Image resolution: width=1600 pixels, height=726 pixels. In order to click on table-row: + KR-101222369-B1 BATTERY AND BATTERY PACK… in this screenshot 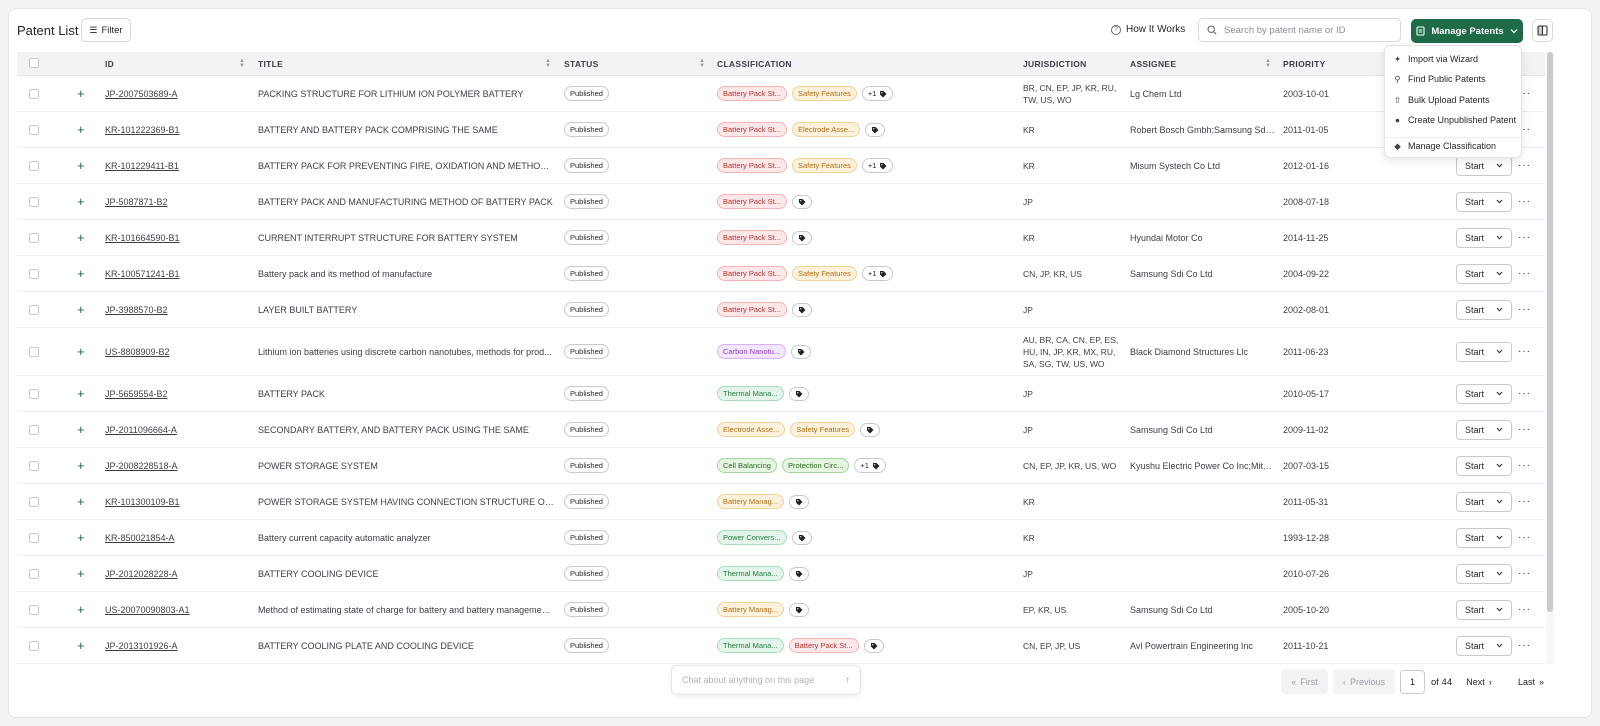, I will do `click(781, 130)`.